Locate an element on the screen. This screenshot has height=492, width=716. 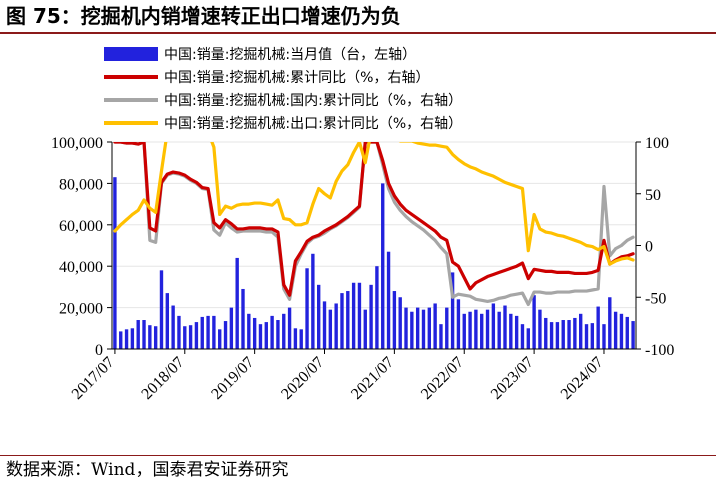
left-tick-label-4: 80,000 is located at coordinates (81, 184).